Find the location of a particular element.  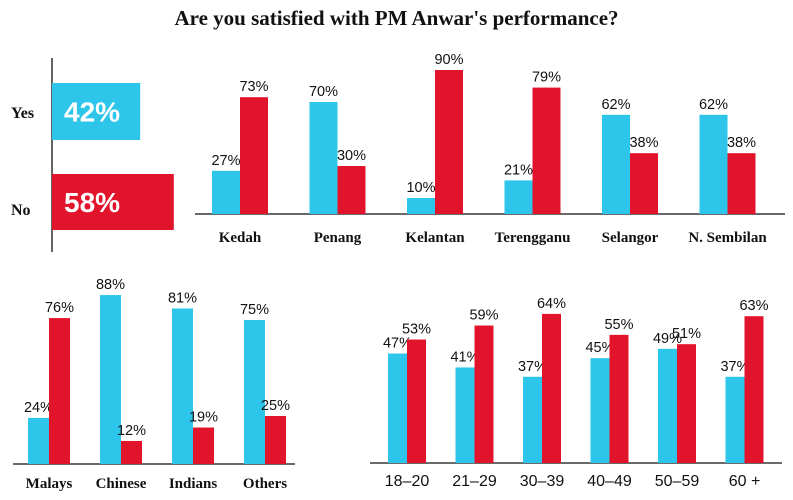

ethnicity-category-others: Others is located at coordinates (265, 484).